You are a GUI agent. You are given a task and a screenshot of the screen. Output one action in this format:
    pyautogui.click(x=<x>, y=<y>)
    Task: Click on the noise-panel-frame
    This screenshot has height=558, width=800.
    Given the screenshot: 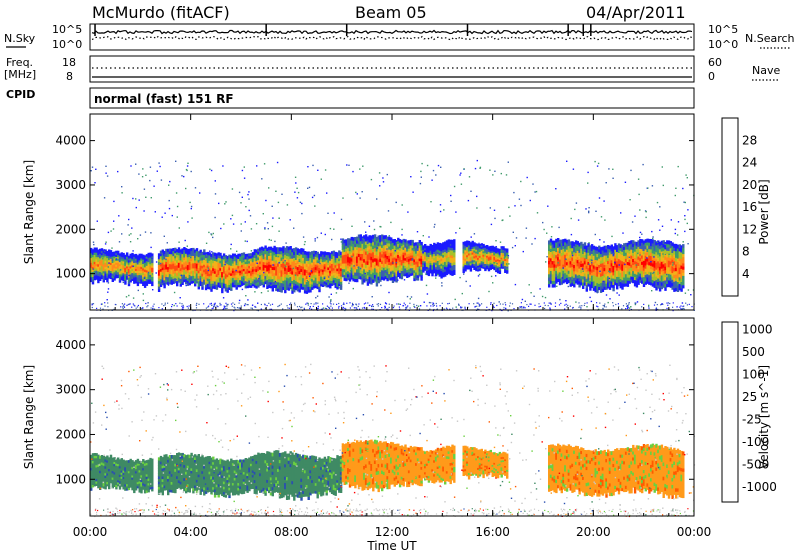 What is the action you would take?
    pyautogui.click(x=392, y=37)
    